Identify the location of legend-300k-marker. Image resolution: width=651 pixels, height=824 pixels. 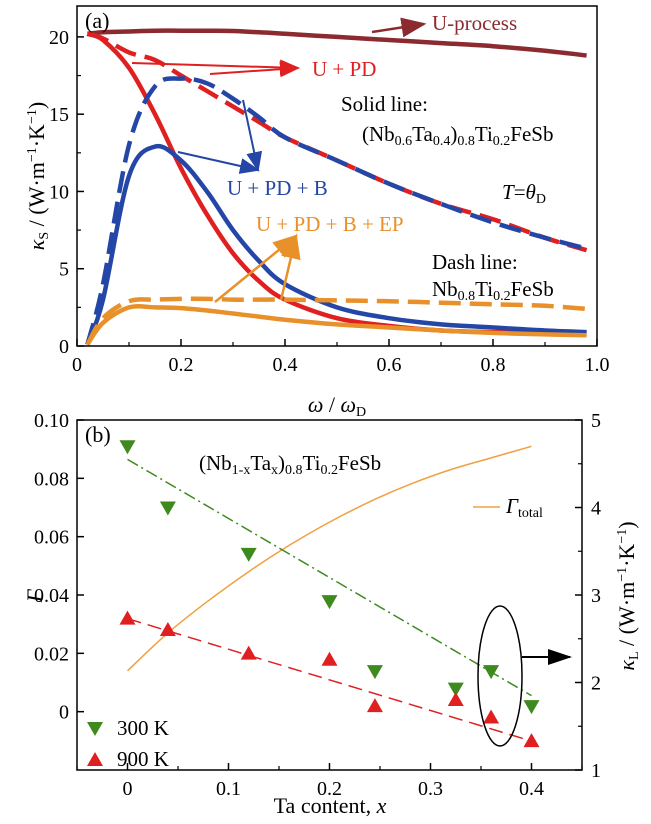
(95, 729).